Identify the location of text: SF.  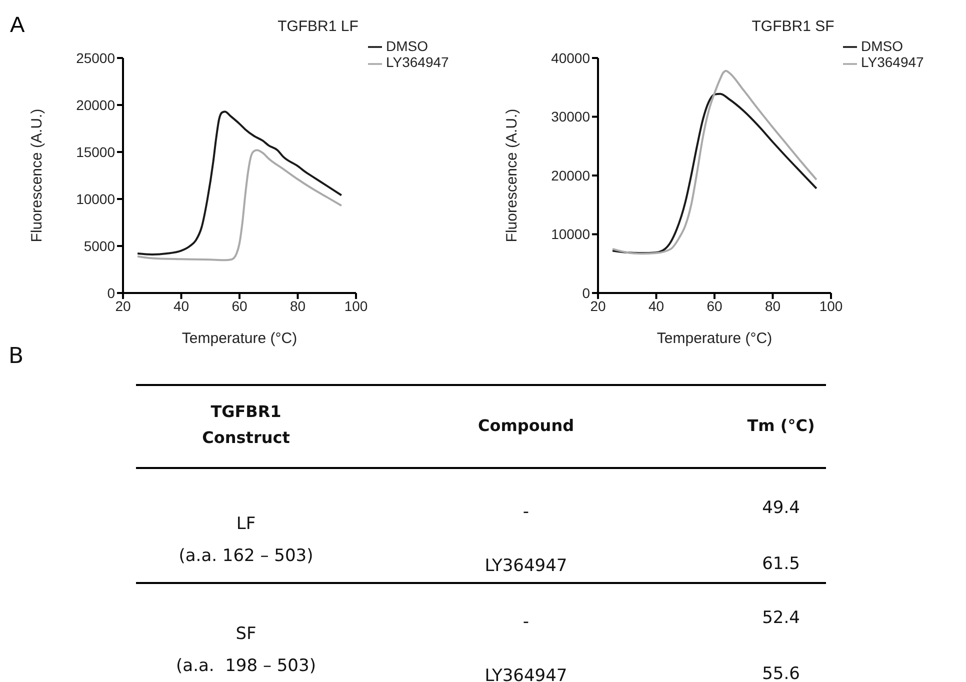
(246, 634).